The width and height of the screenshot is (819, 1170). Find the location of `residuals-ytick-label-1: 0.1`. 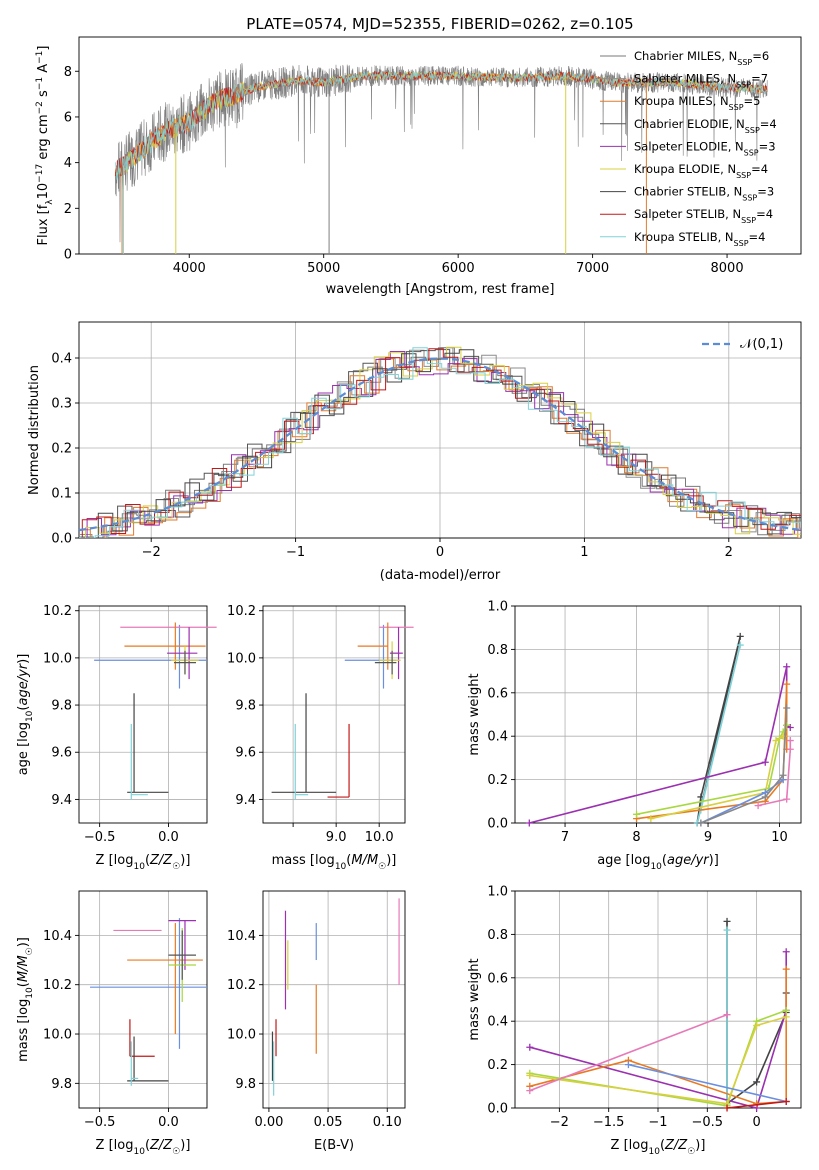

residuals-ytick-label-1: 0.1 is located at coordinates (61, 494).